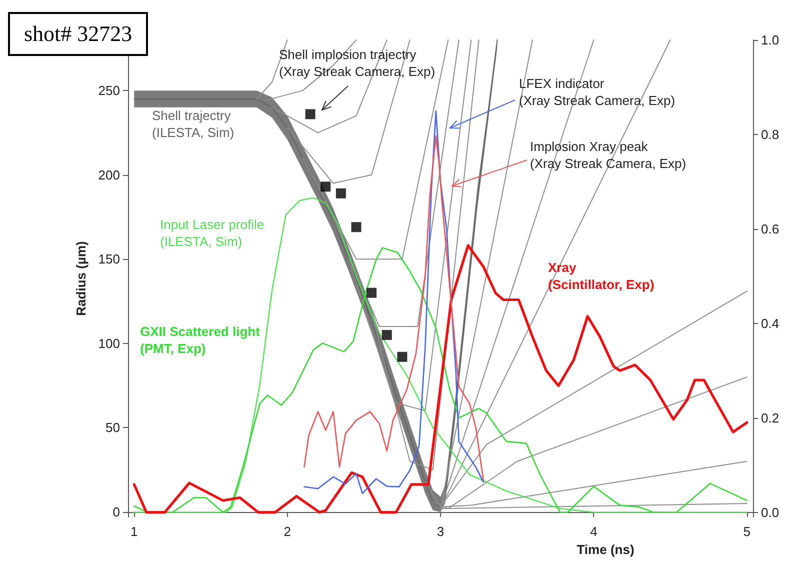 The image size is (805, 563). Describe the element at coordinates (200, 340) in the screenshot. I see `text: GXII Scattered light (PMT, Exp)` at that location.